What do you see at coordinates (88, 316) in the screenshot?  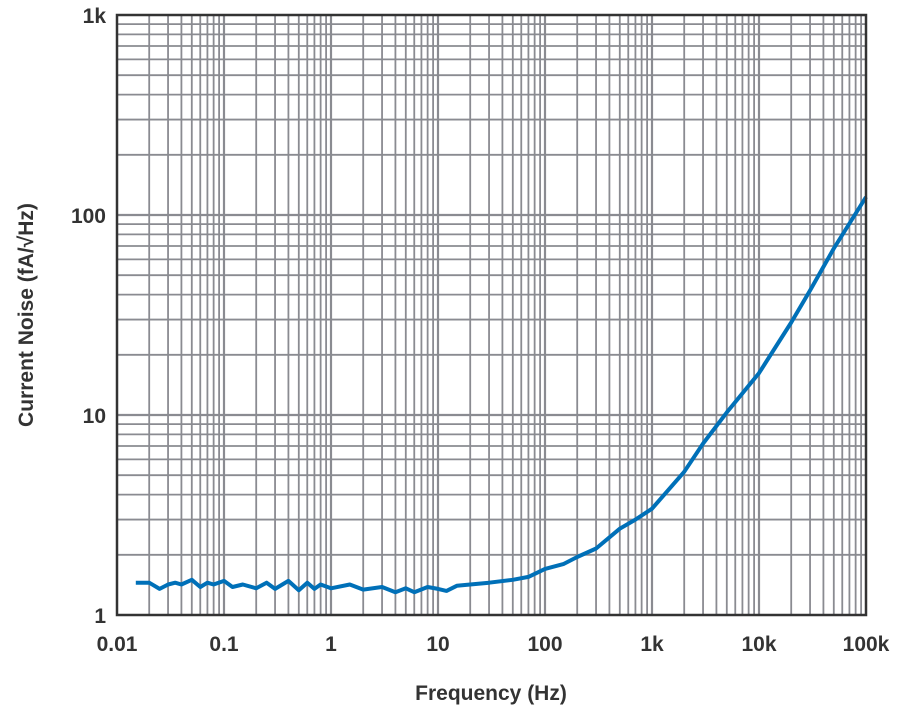 I see `y-tick-labels: 1 10 100 1k` at bounding box center [88, 316].